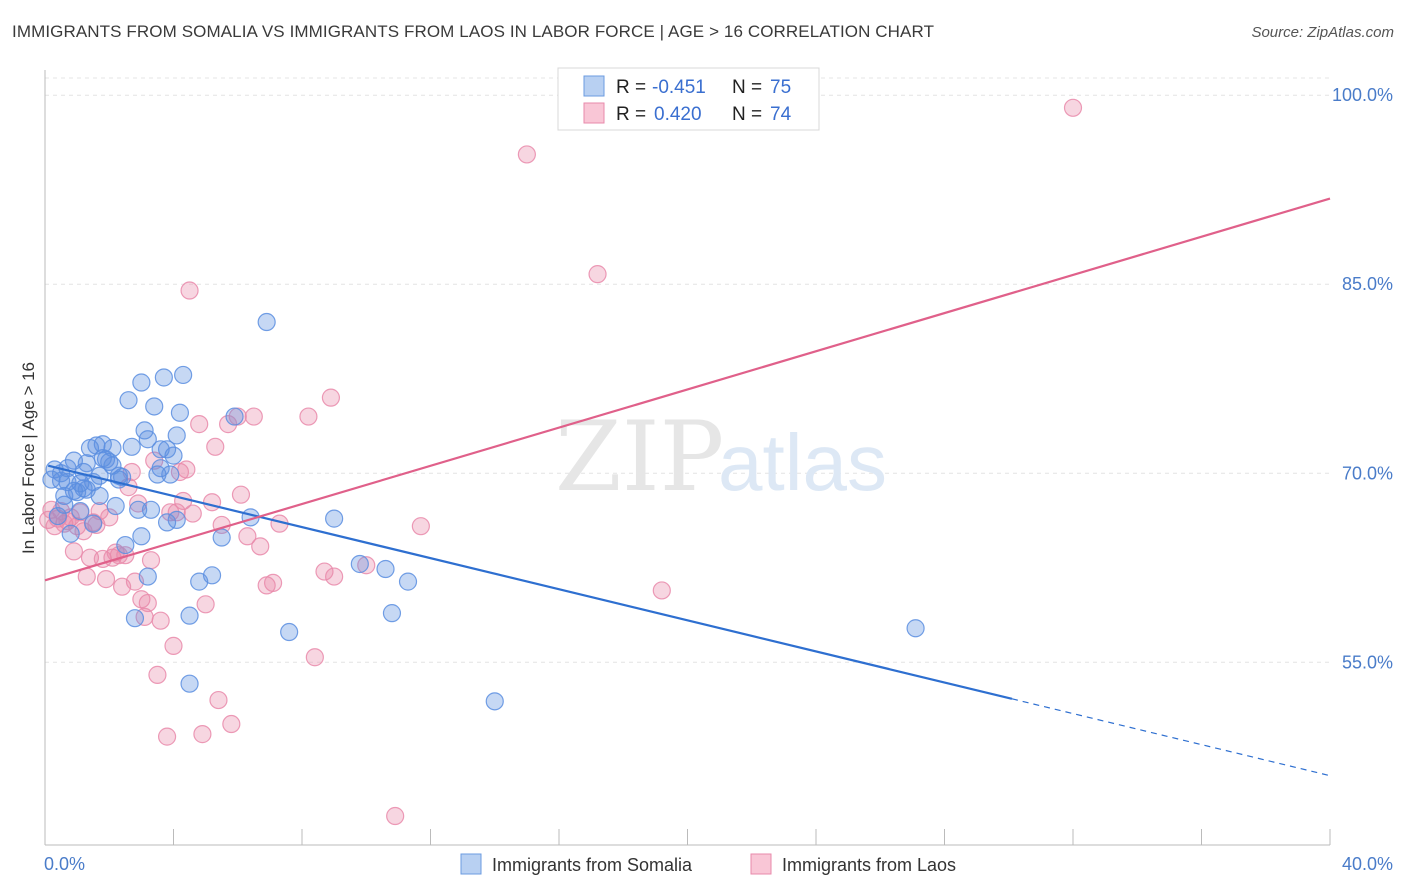 The image size is (1406, 892). I want to click on y-axis-label: In Labor Force | Age > 16, so click(28, 458).